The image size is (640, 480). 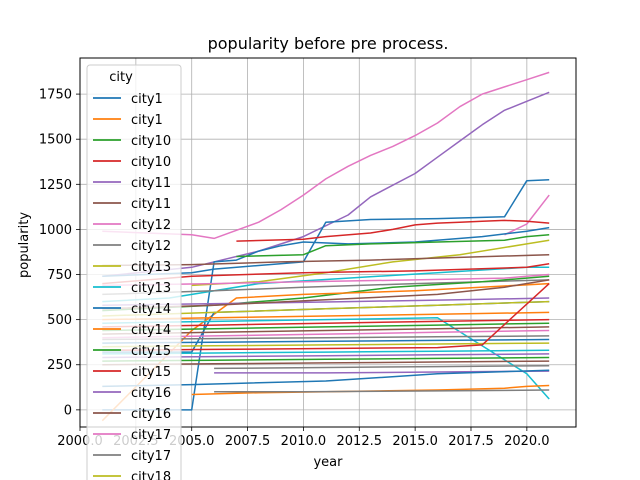 What do you see at coordinates (248, 441) in the screenshot?
I see `x-tick-label: 2007.5` at bounding box center [248, 441].